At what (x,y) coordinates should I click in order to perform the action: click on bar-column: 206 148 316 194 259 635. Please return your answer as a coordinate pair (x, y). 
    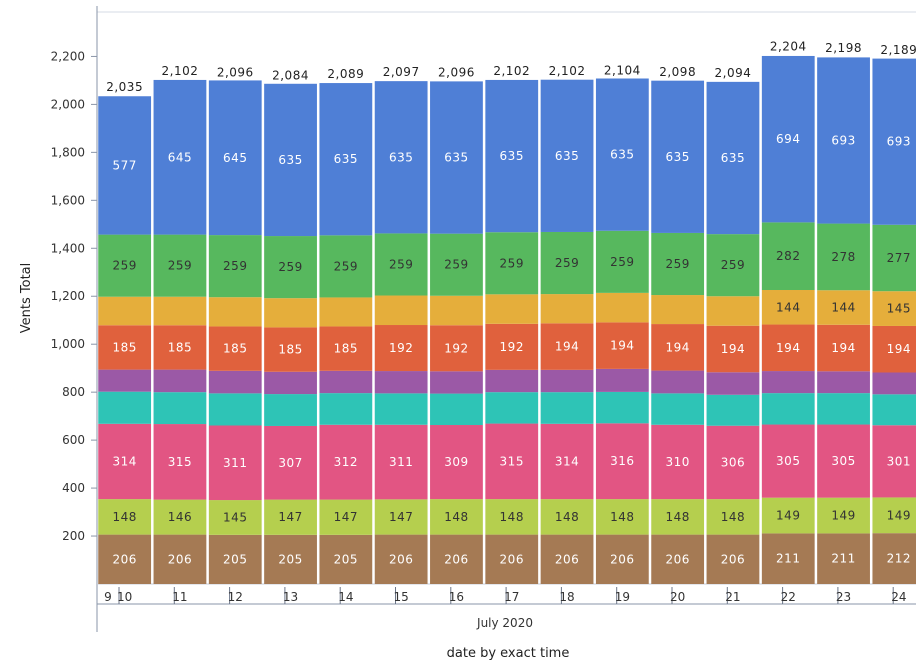
    Looking at the image, I should click on (622, 331).